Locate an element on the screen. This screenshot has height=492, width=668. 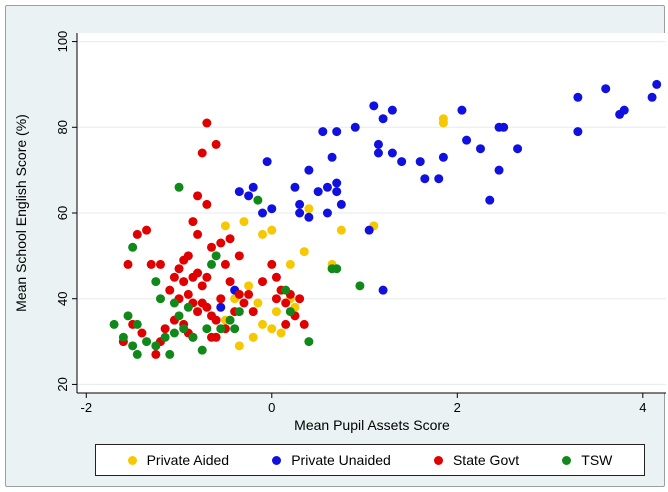
y-tick-label: 20 is located at coordinates (62, 384).